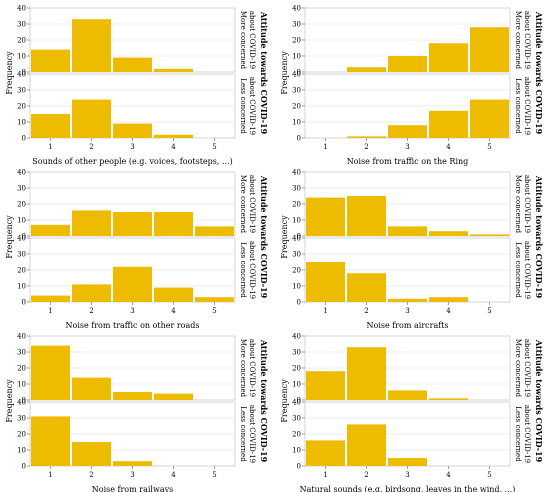 This screenshot has height=492, width=550. What do you see at coordinates (136, 369) in the screenshot?
I see `facet-more-concerned: 0 10 20 30 40 More concerned about COVID-19` at bounding box center [136, 369].